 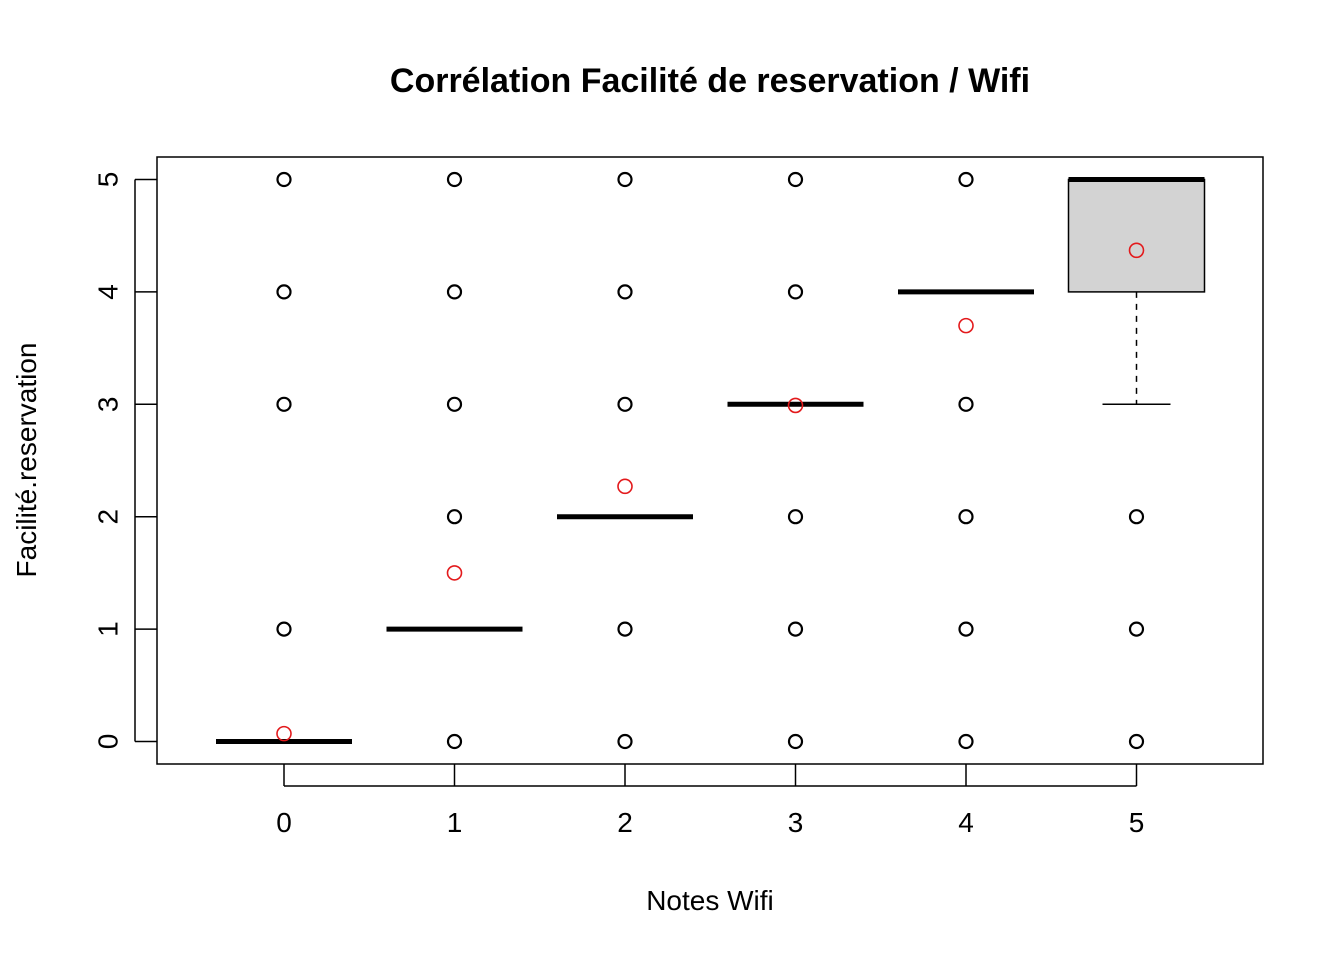 What do you see at coordinates (108, 405) in the screenshot?
I see `y-tick-label: 3` at bounding box center [108, 405].